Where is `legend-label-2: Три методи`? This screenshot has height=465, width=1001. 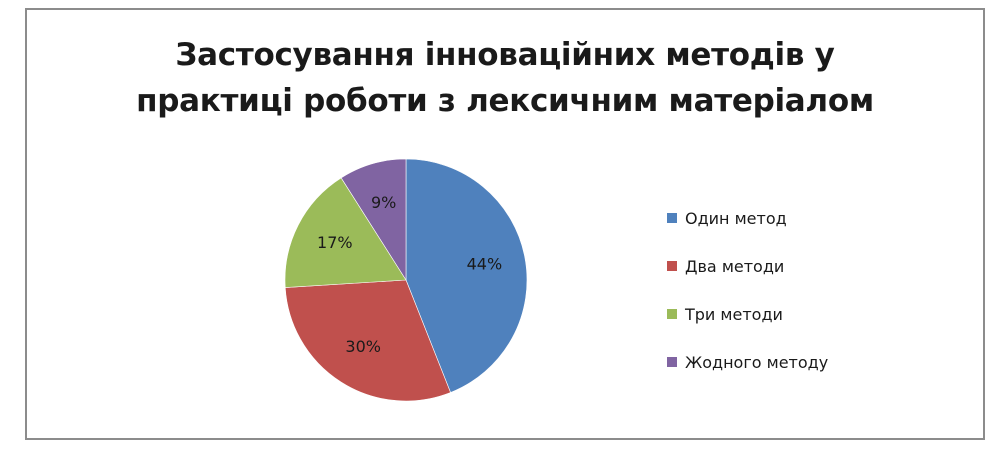 legend-label-2: Три методи is located at coordinates (734, 314).